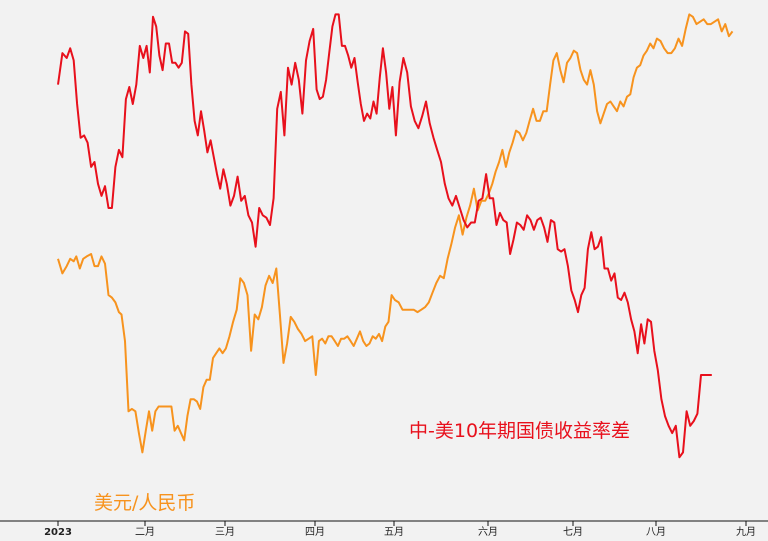 The image size is (768, 541). I want to click on x-tick-label: 九月, so click(746, 532).